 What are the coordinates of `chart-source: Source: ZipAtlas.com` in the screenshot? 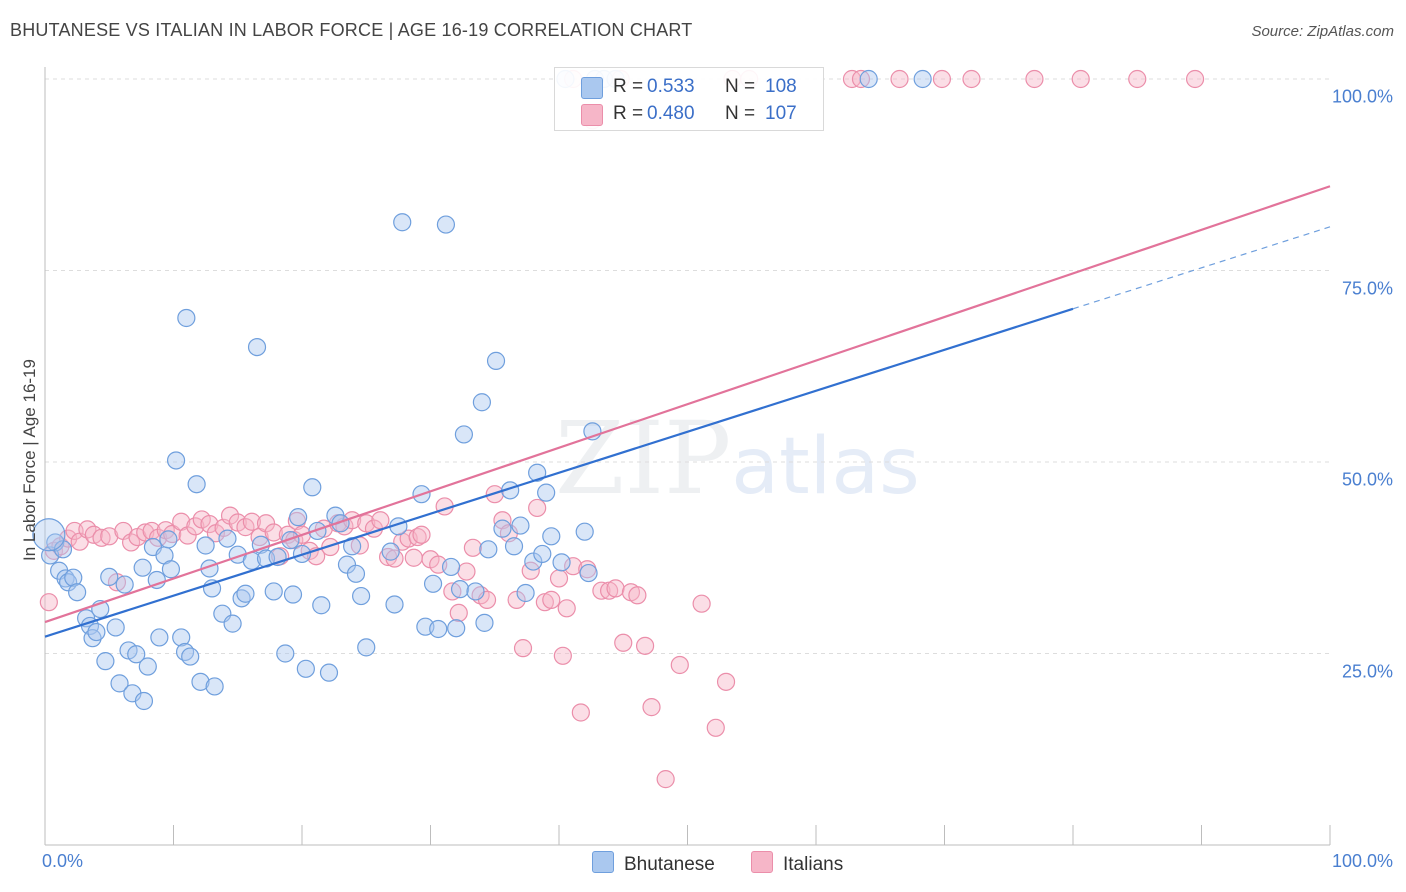 It's located at (1322, 31).